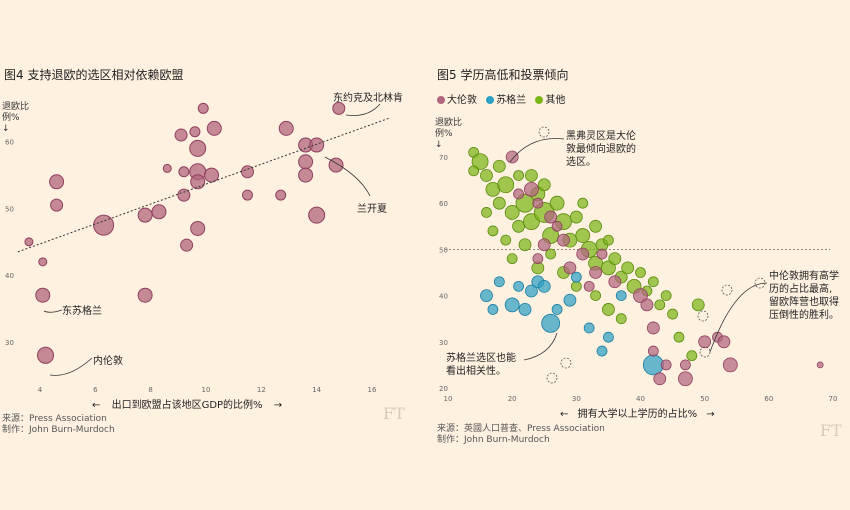 The height and width of the screenshot is (510, 850). What do you see at coordinates (564, 414) in the screenshot?
I see `right-x-arrow-left: ←` at bounding box center [564, 414].